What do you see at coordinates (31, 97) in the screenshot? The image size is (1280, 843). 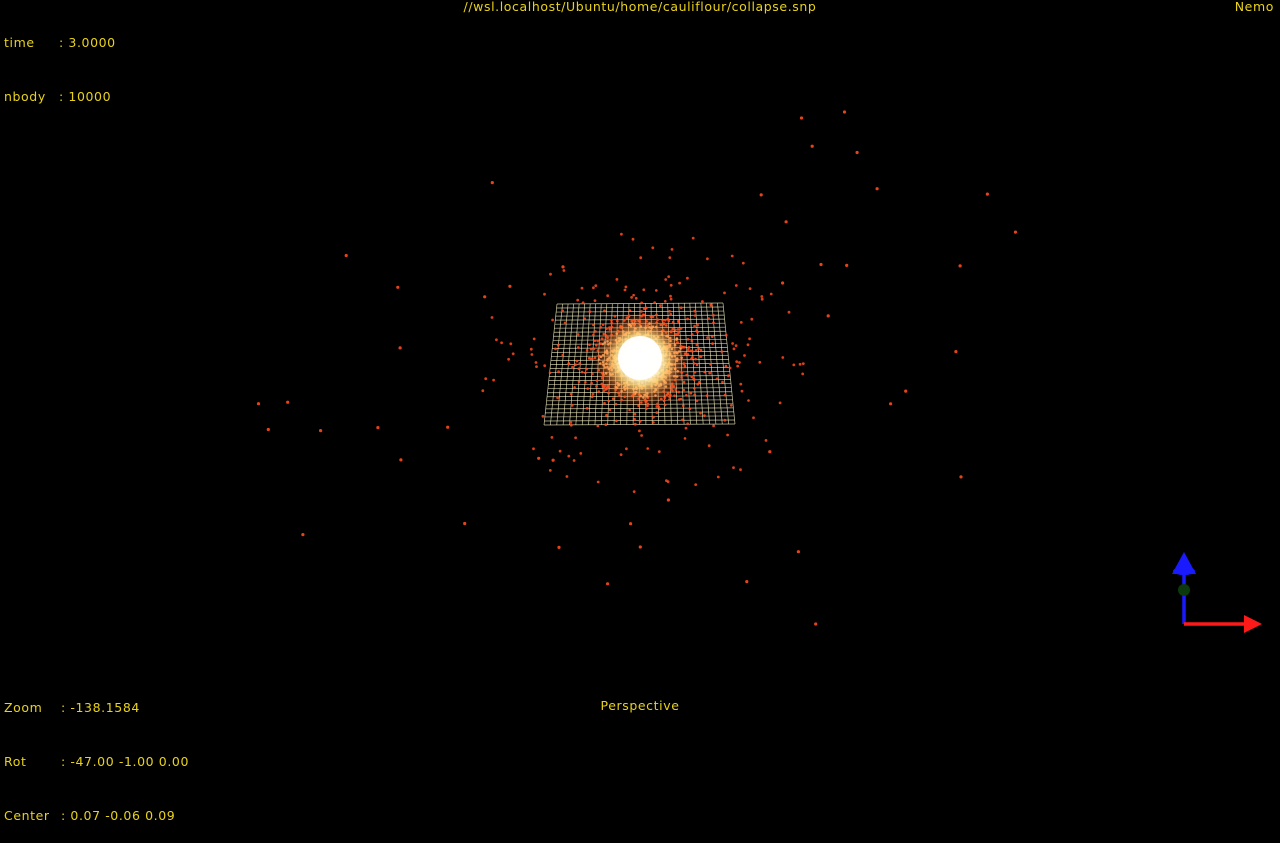 I see `nbody-label: nbody` at bounding box center [31, 97].